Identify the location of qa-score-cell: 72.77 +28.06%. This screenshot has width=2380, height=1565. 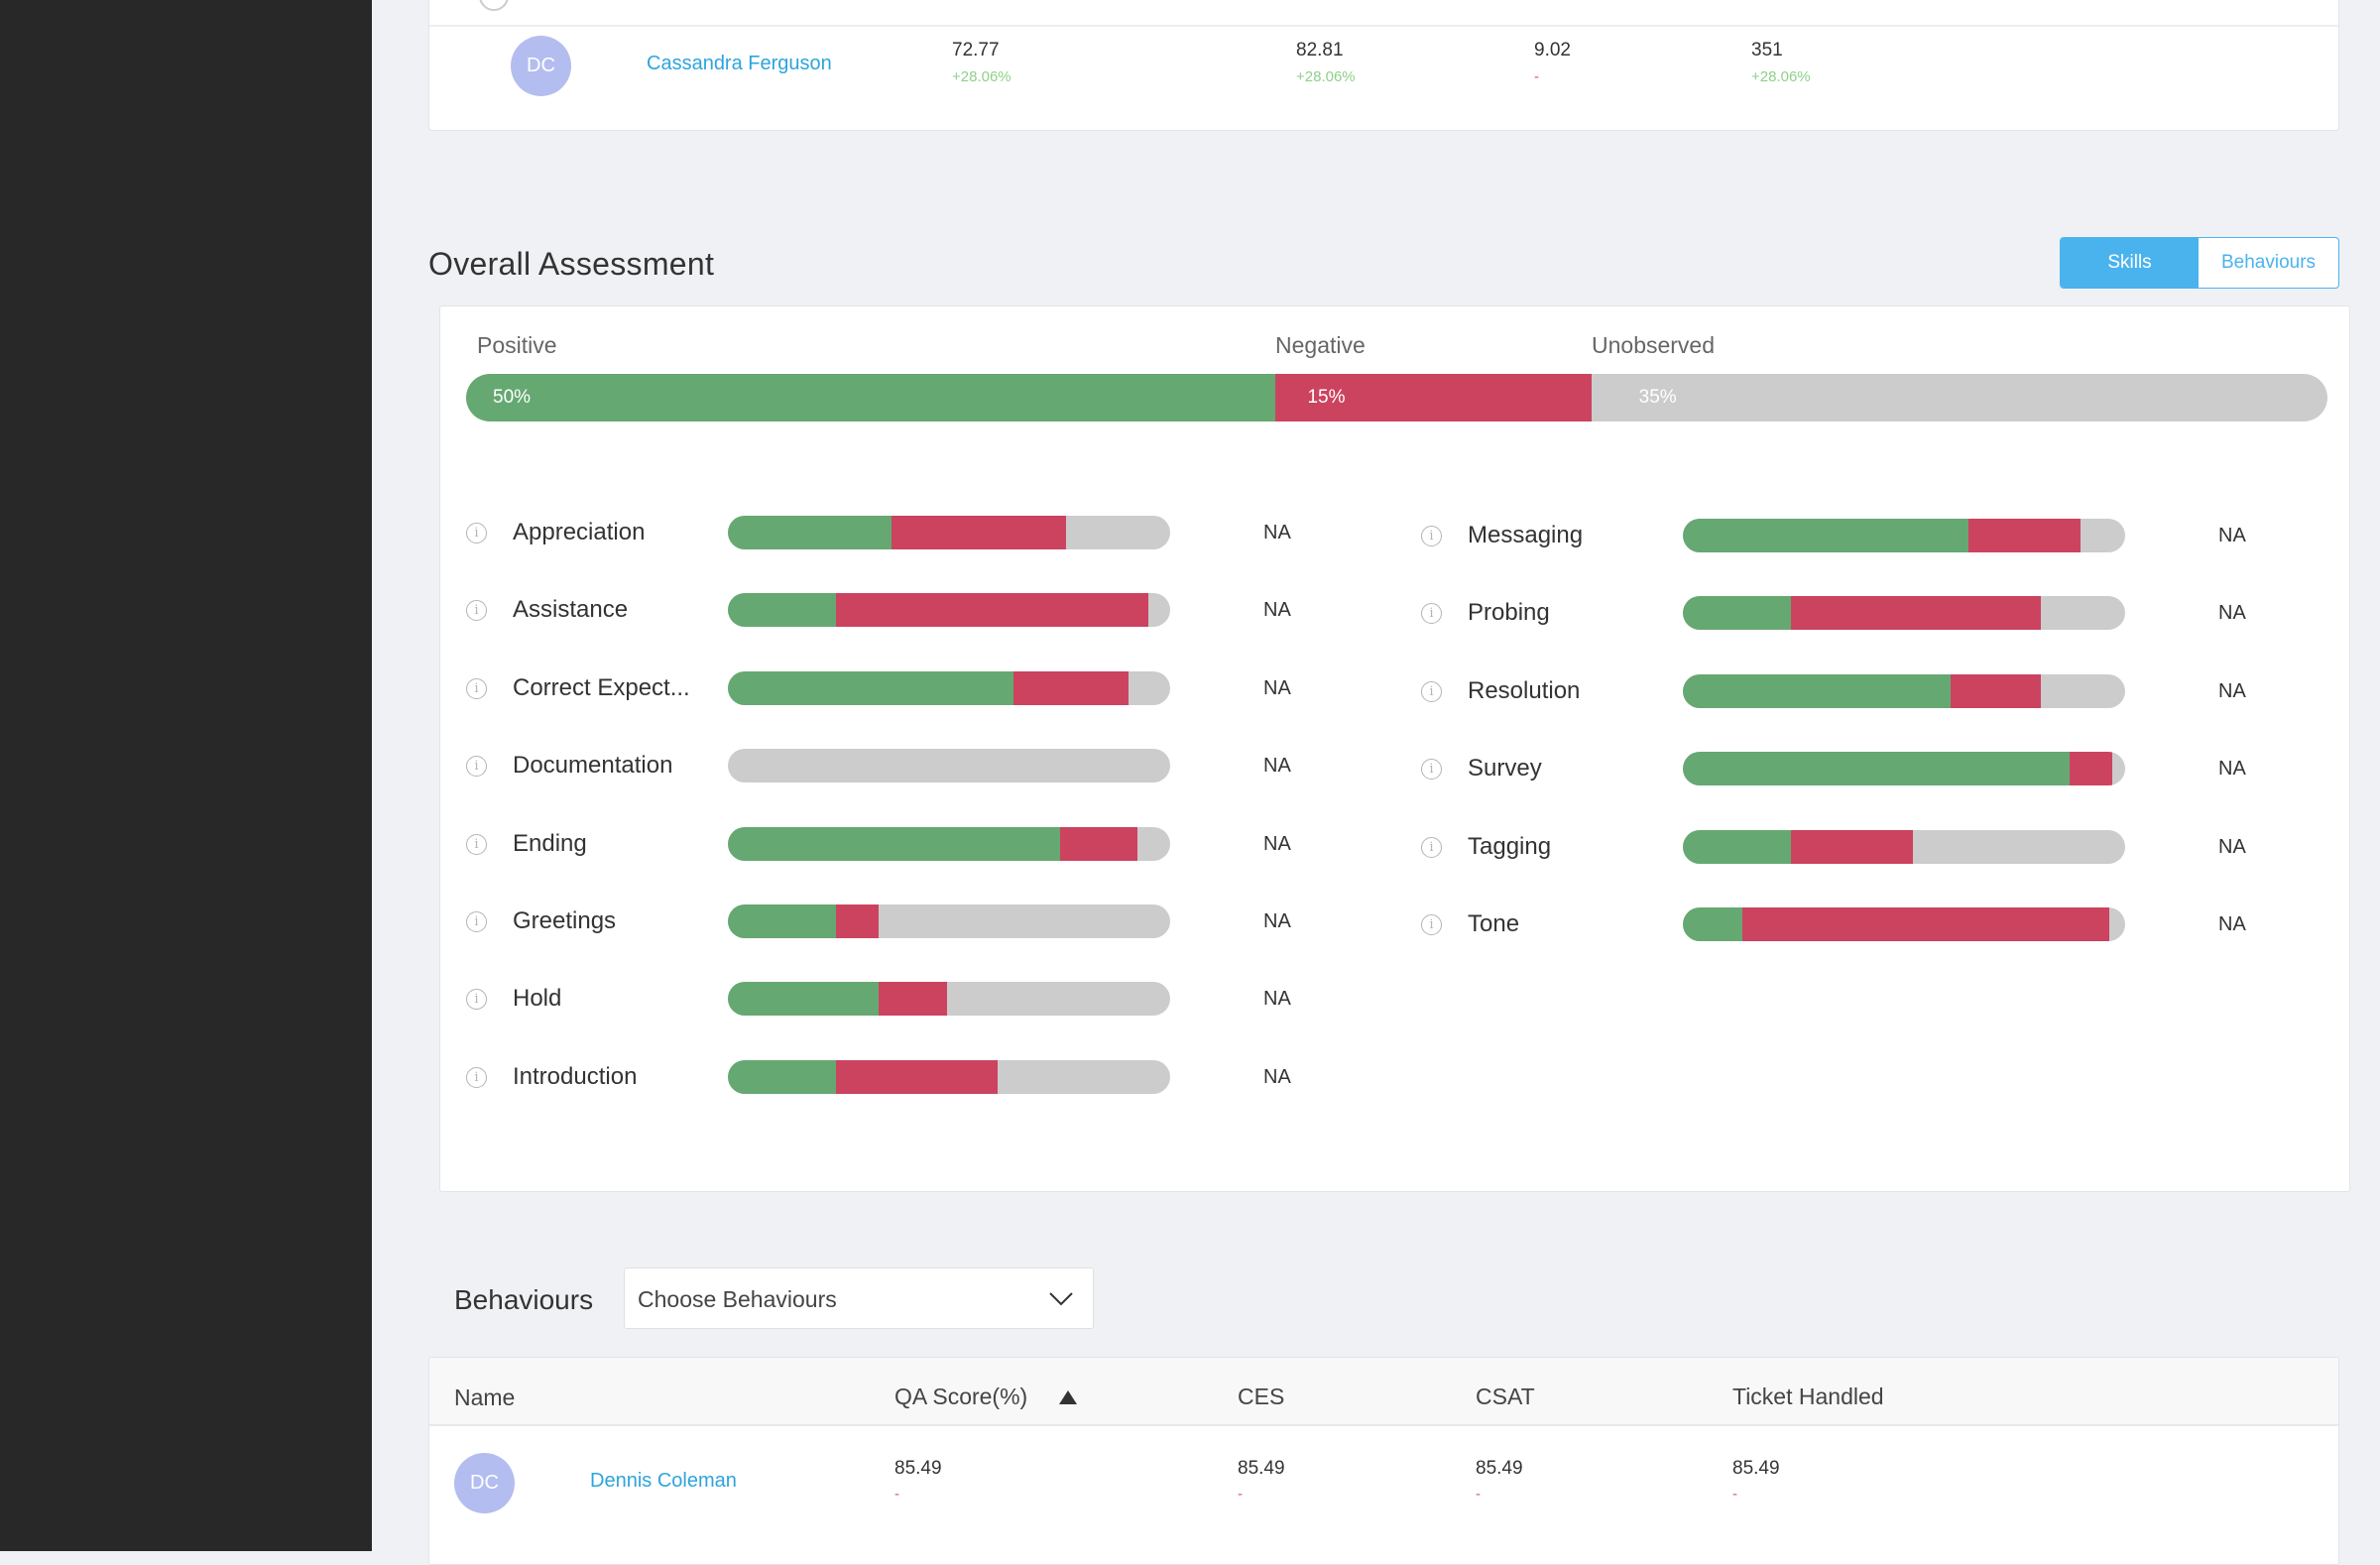
(982, 62).